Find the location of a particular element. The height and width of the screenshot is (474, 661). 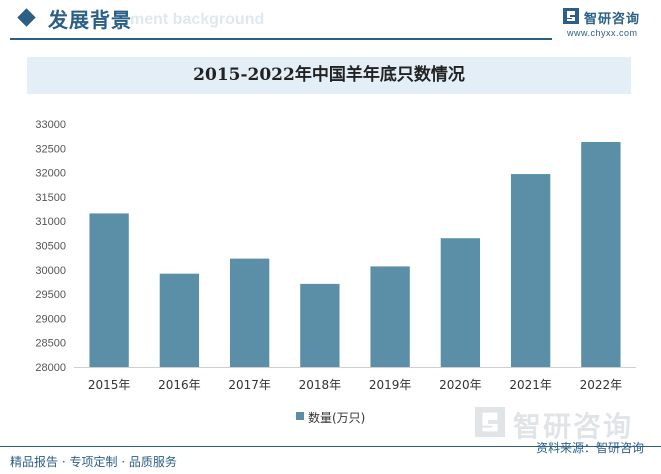

footer-divider is located at coordinates (330, 446).